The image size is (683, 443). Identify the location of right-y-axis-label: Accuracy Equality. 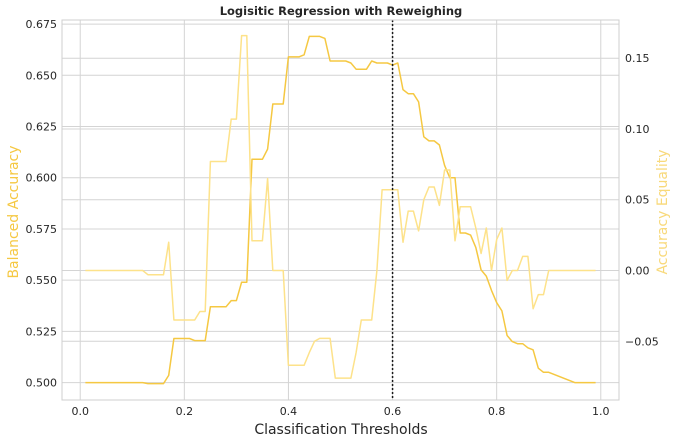
(663, 211).